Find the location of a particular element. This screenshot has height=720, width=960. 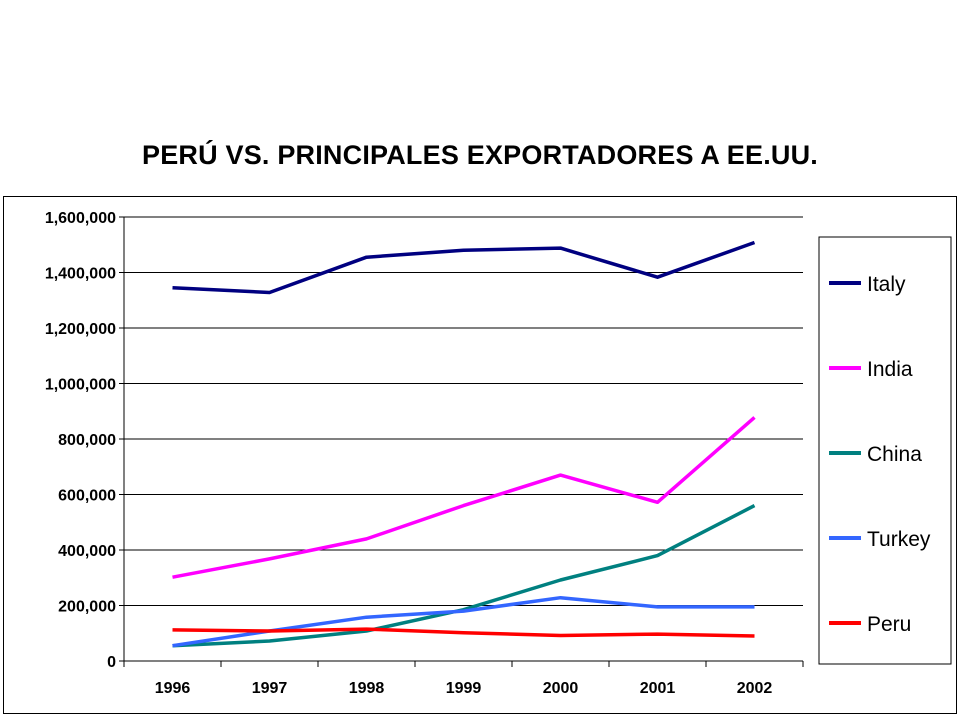

legend-label-india: India is located at coordinates (890, 369).